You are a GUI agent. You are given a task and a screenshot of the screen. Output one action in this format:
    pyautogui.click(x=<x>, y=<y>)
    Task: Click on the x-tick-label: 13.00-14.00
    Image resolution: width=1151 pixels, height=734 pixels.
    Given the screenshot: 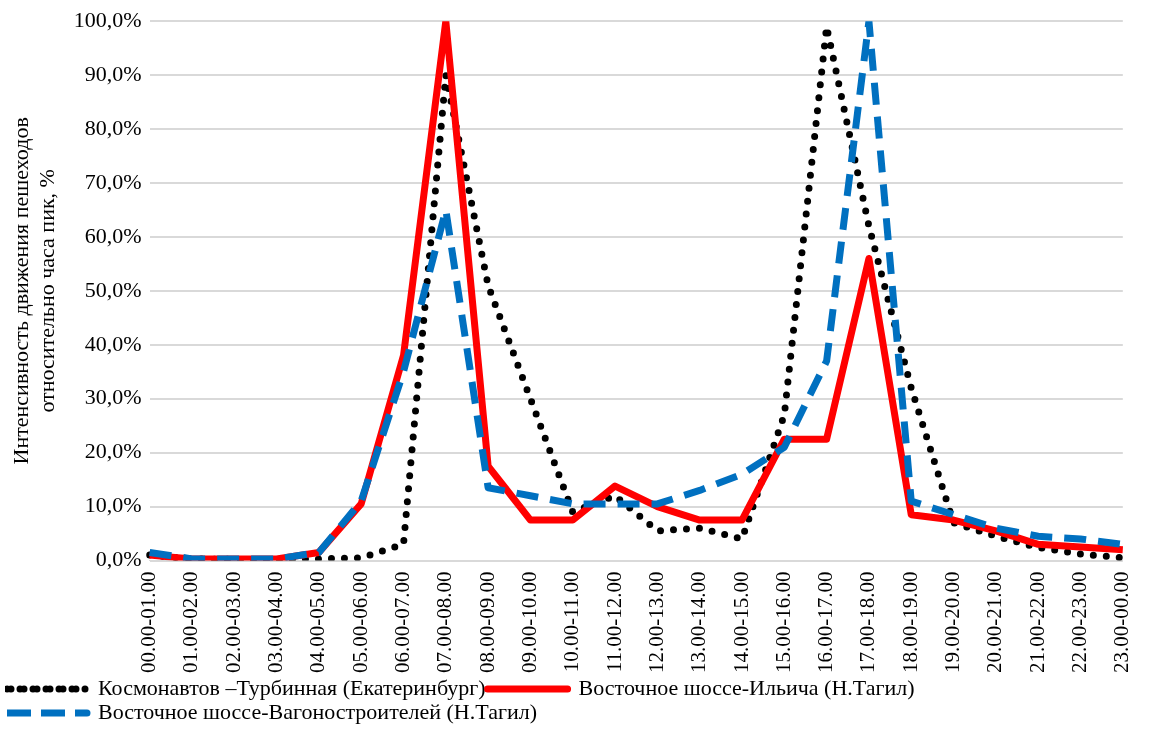 What is the action you would take?
    pyautogui.click(x=698, y=622)
    